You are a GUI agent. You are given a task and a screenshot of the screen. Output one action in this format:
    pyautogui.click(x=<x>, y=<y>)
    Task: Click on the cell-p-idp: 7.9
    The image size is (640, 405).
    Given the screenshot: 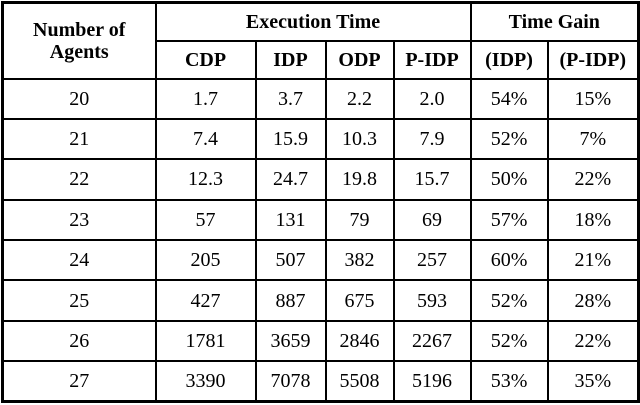 What is the action you would take?
    pyautogui.click(x=432, y=139)
    